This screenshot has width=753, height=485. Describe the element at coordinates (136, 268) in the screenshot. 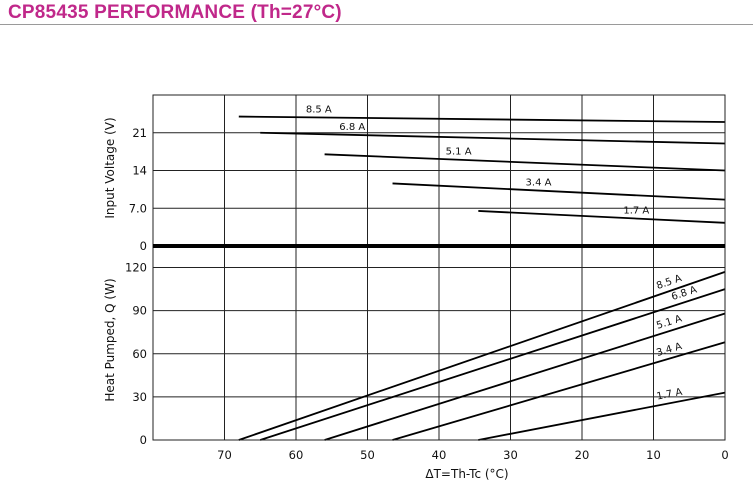

I see `heat-y-tick-label: 120` at that location.